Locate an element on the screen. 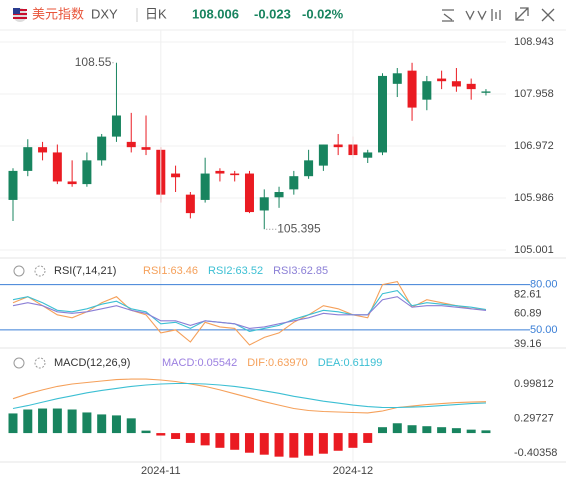  fullscreen-icon is located at coordinates (522, 14).